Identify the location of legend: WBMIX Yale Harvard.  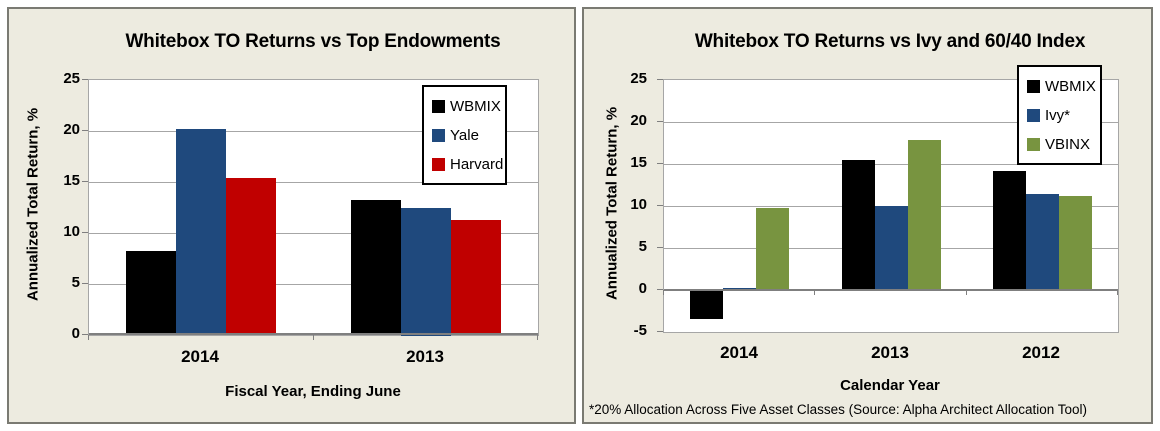
(464, 135).